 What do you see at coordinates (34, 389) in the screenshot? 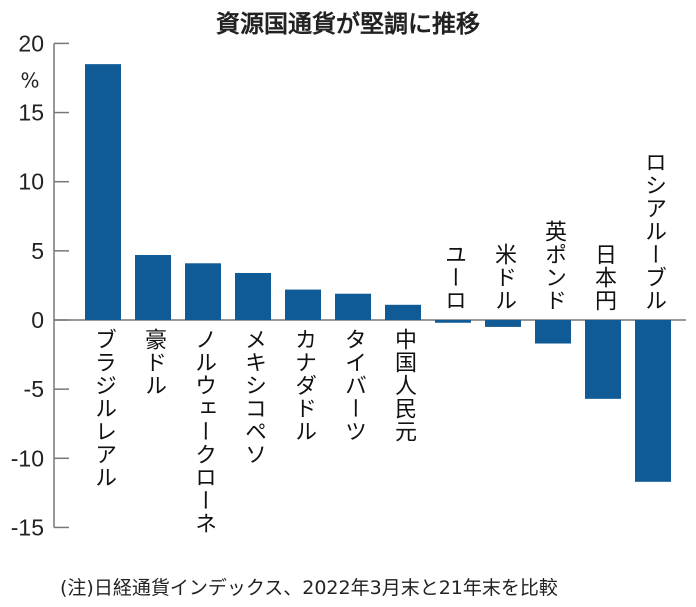
I see `y-tick-label: -5` at bounding box center [34, 389].